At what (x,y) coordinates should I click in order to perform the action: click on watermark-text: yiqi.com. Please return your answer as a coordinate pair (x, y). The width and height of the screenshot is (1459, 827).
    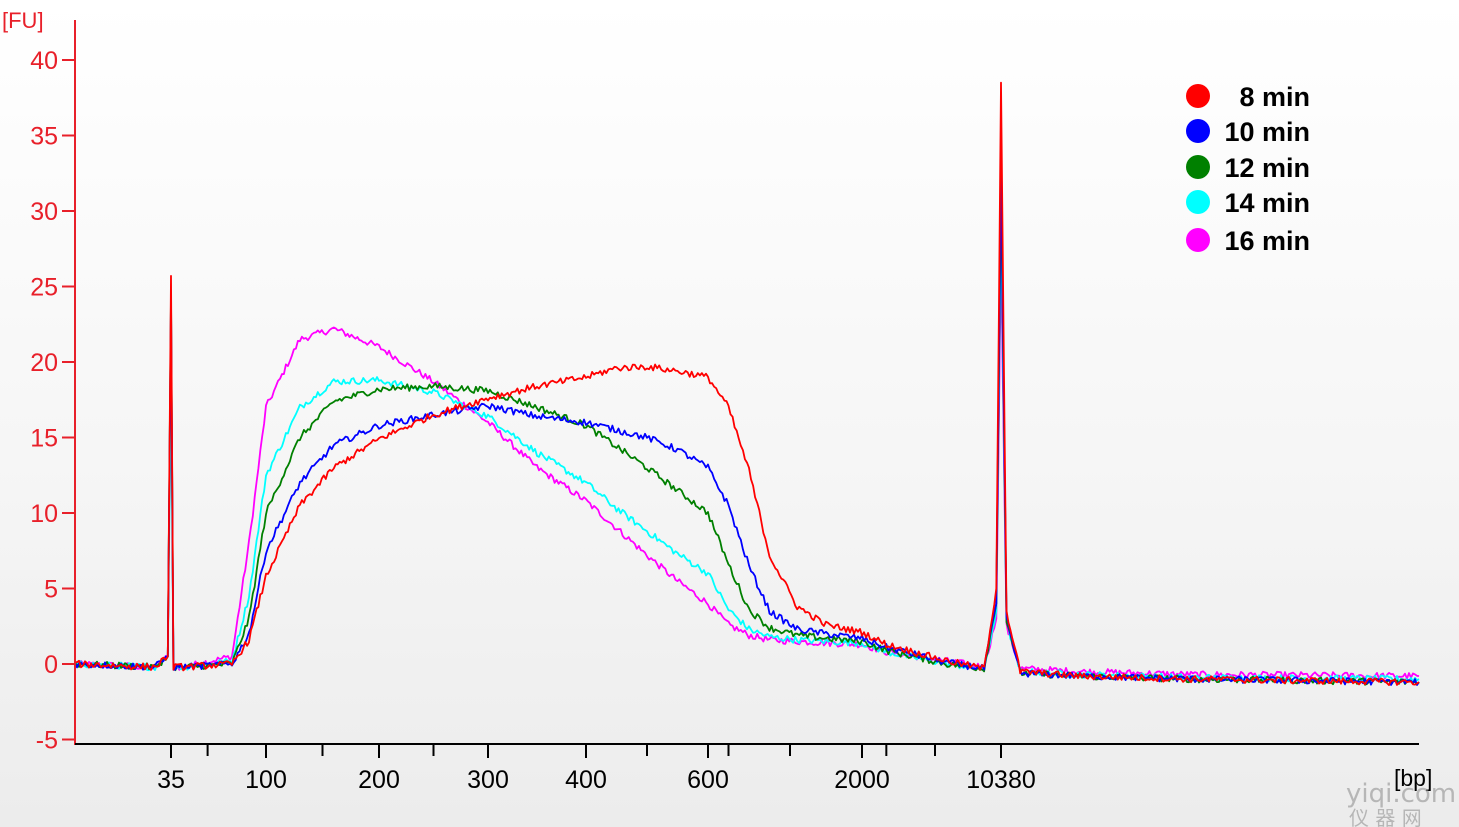
    Looking at the image, I should click on (1401, 794).